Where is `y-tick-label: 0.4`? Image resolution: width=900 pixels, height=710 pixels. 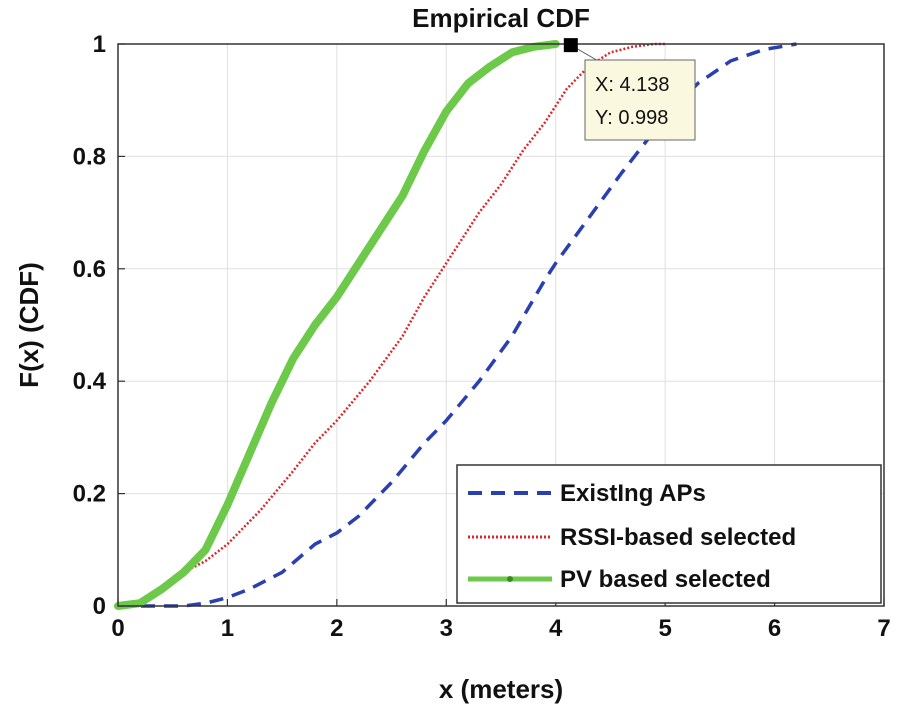
y-tick-label: 0.4 is located at coordinates (90, 381).